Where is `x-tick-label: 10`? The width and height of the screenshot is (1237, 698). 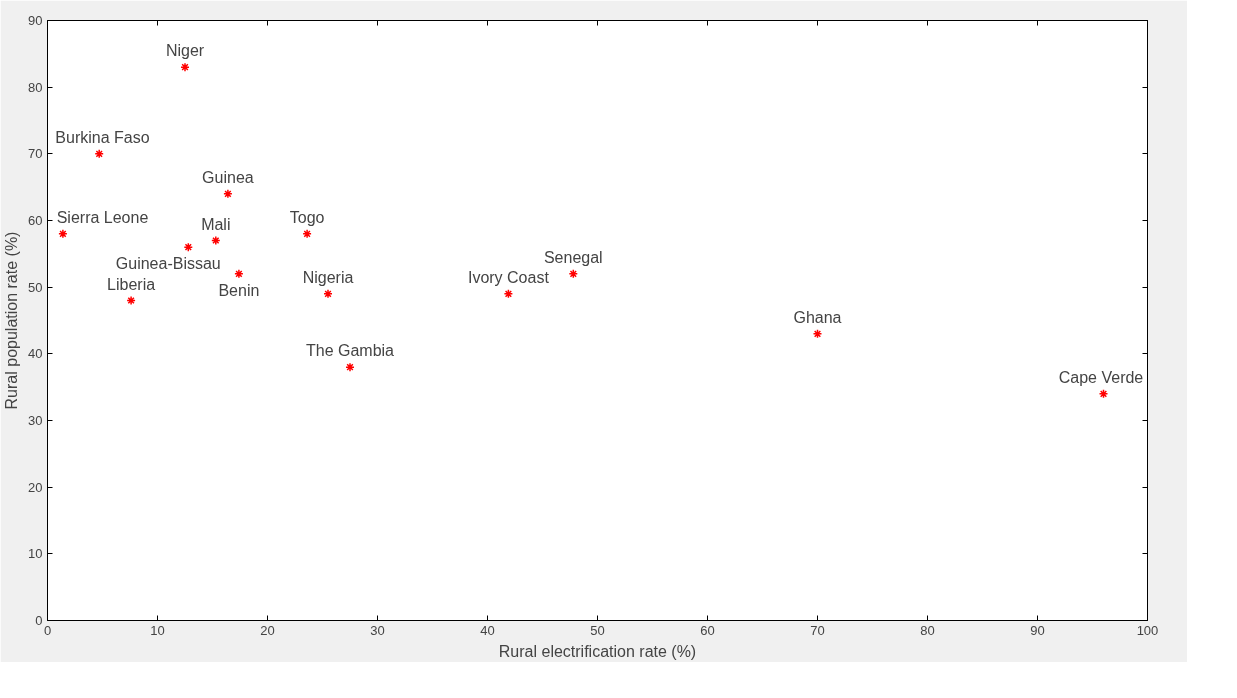 x-tick-label: 10 is located at coordinates (157, 630).